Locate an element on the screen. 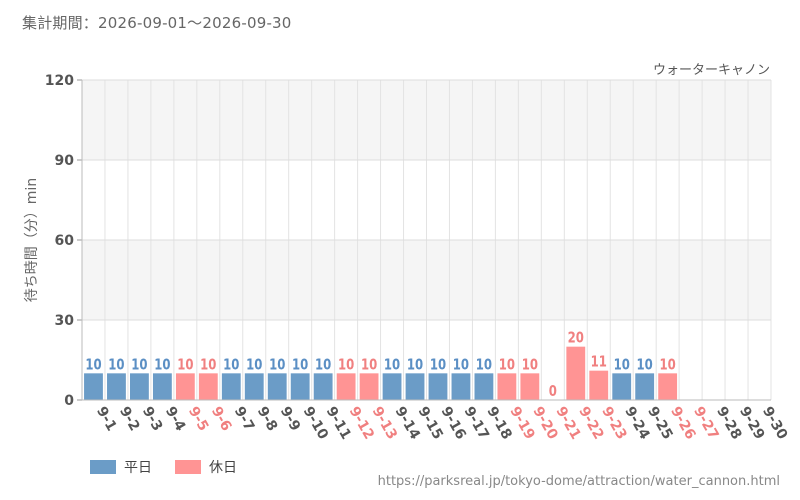  y-tick-label: 0 is located at coordinates (69, 401).